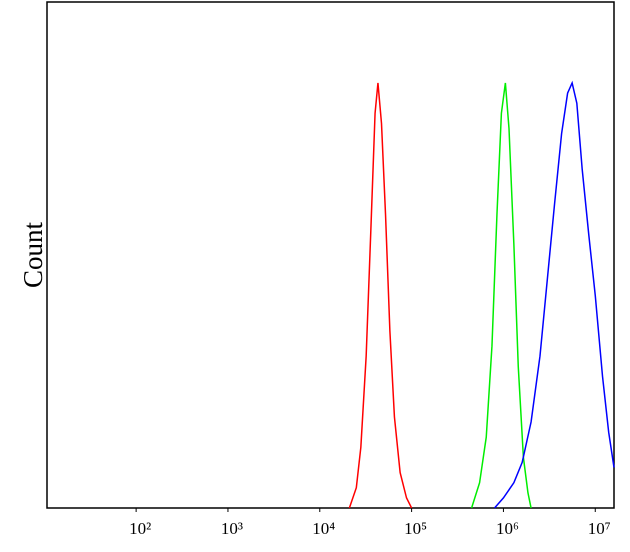 The width and height of the screenshot is (630, 552). What do you see at coordinates (33, 254) in the screenshot?
I see `y-axis-label: Count` at bounding box center [33, 254].